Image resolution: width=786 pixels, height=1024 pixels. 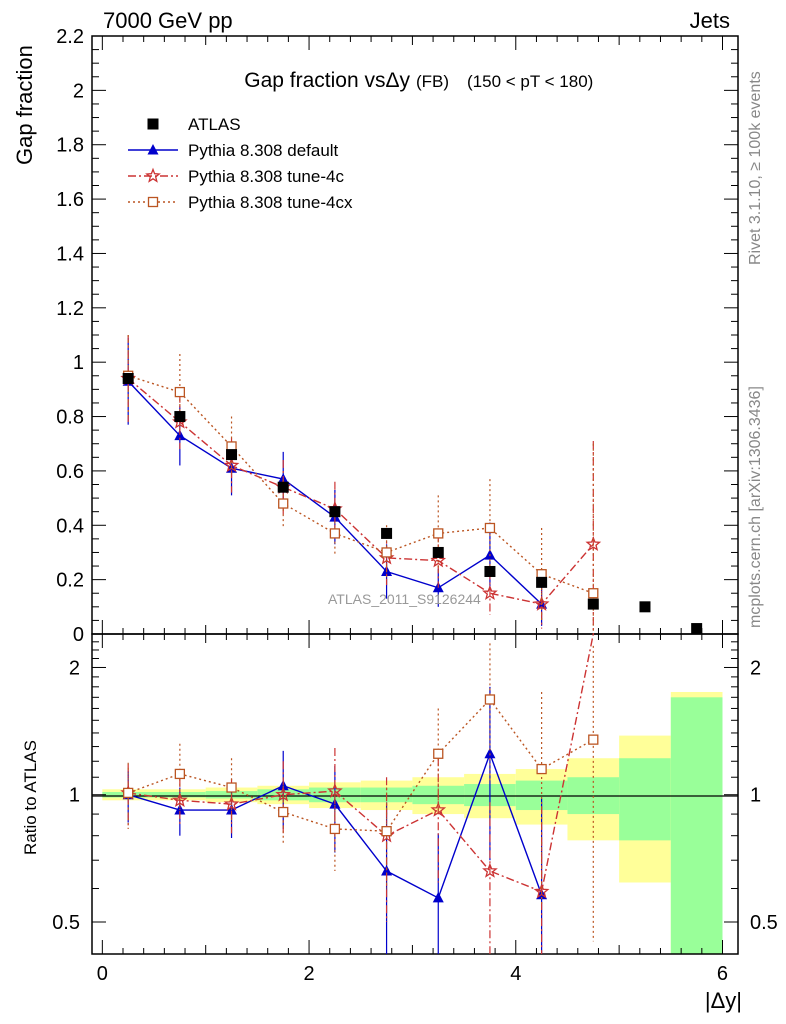 What do you see at coordinates (78, 91) in the screenshot?
I see `y-tick-label: 2` at bounding box center [78, 91].